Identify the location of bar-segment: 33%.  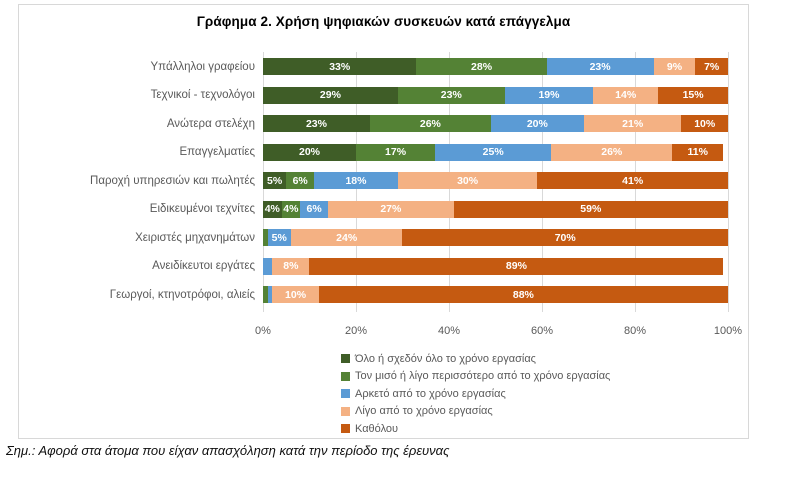
(340, 66).